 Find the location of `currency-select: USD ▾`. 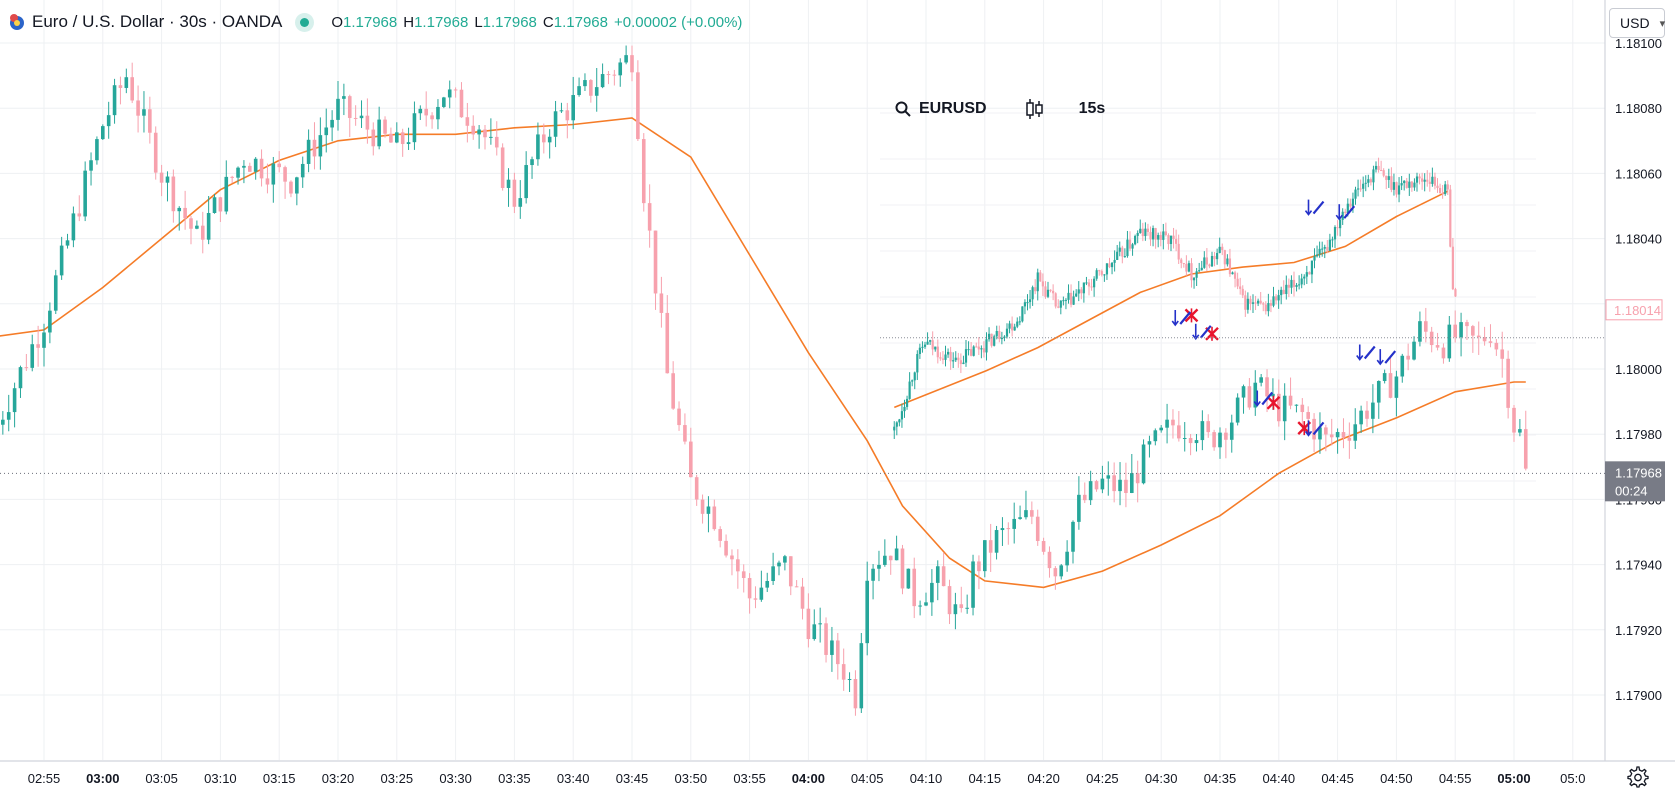

currency-select: USD ▾ is located at coordinates (1637, 23).